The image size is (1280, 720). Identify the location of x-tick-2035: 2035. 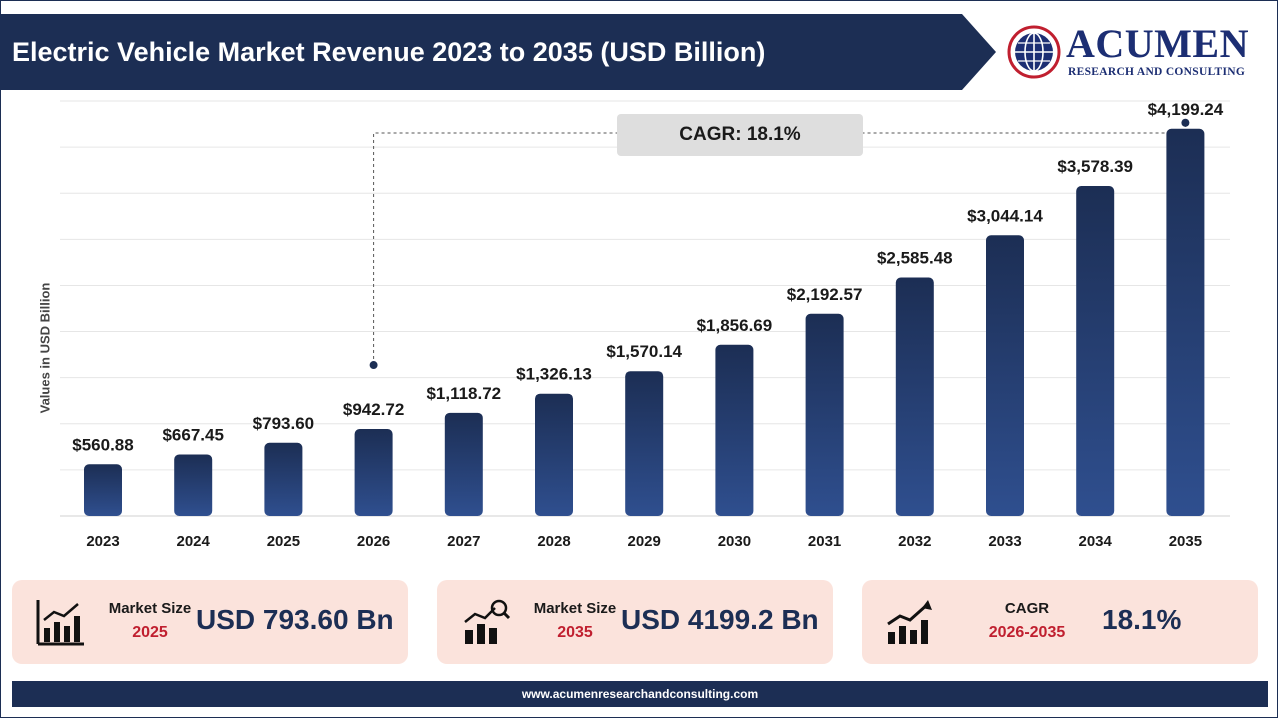
(1185, 541).